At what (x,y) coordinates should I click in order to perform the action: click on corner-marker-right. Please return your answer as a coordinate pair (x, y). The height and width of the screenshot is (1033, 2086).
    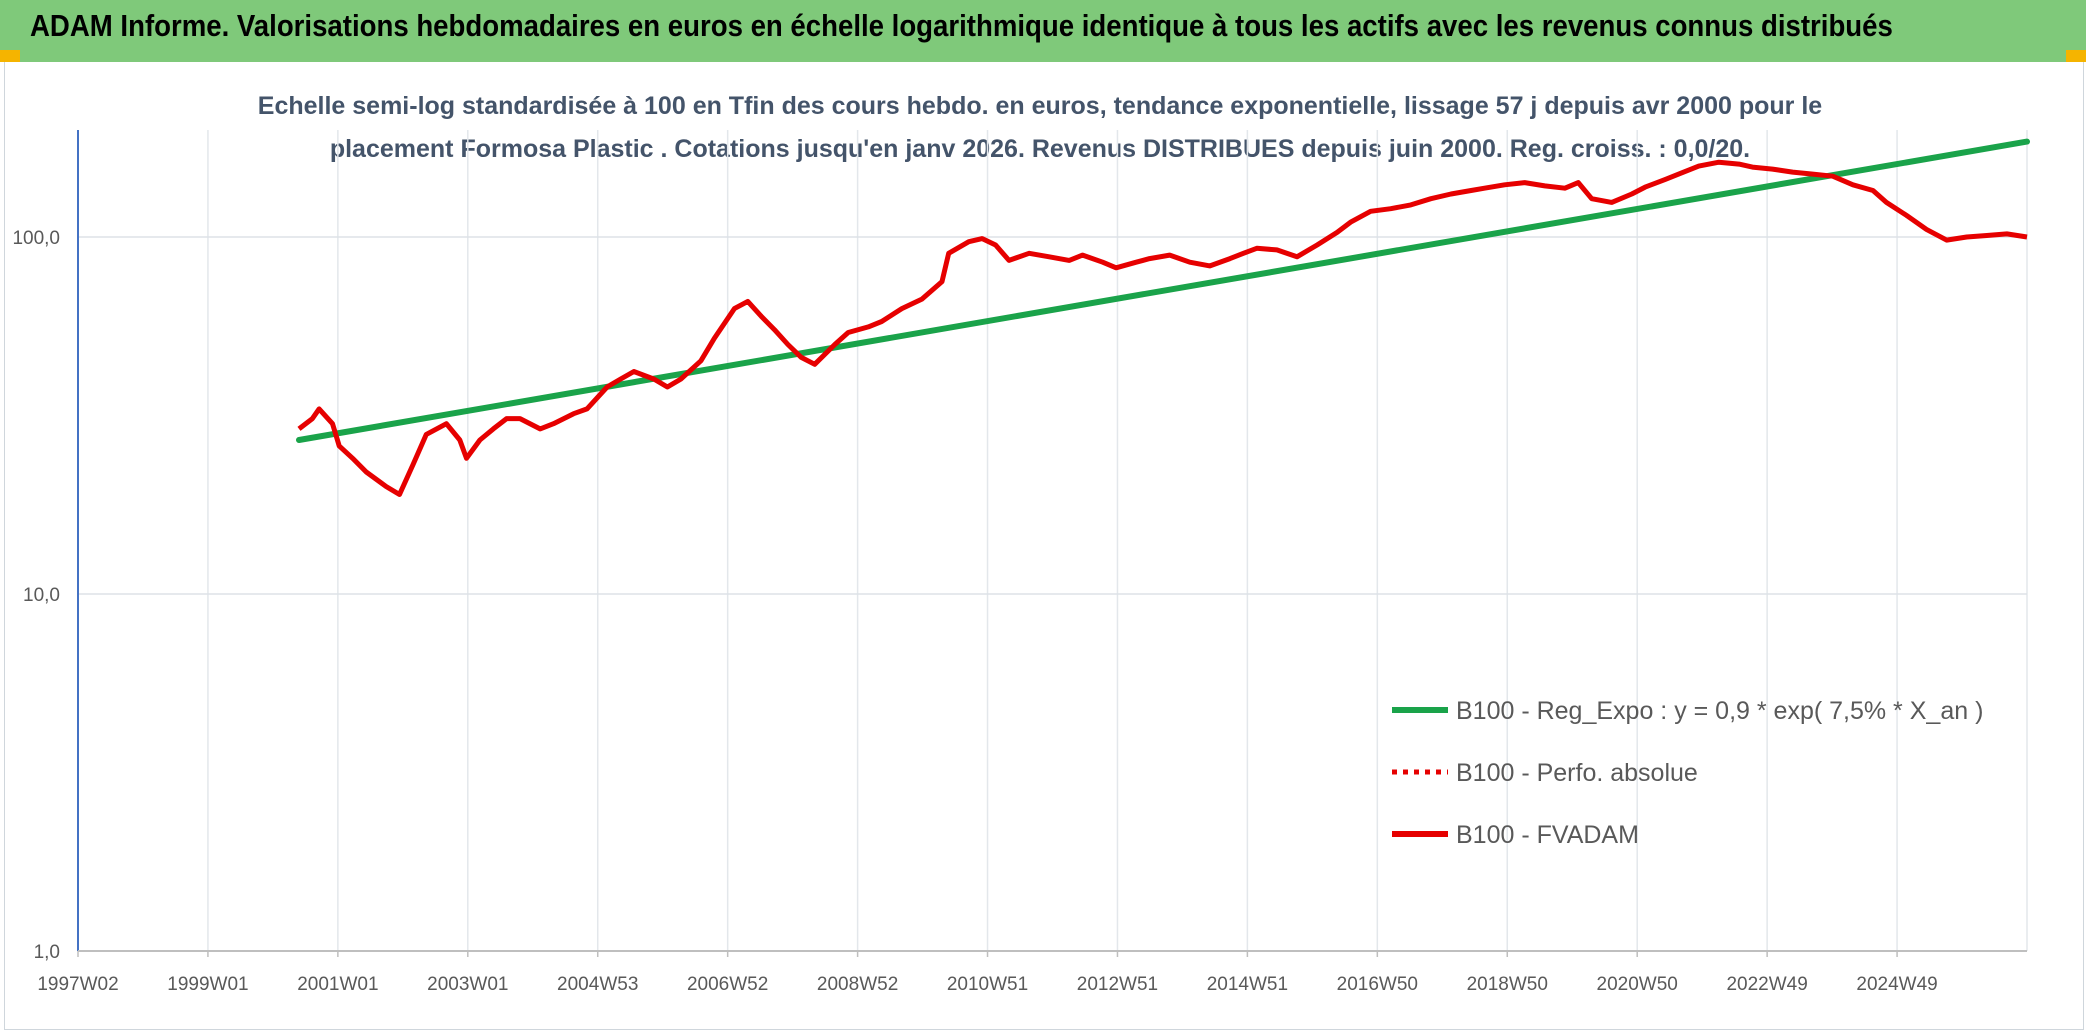
    Looking at the image, I should click on (2076, 56).